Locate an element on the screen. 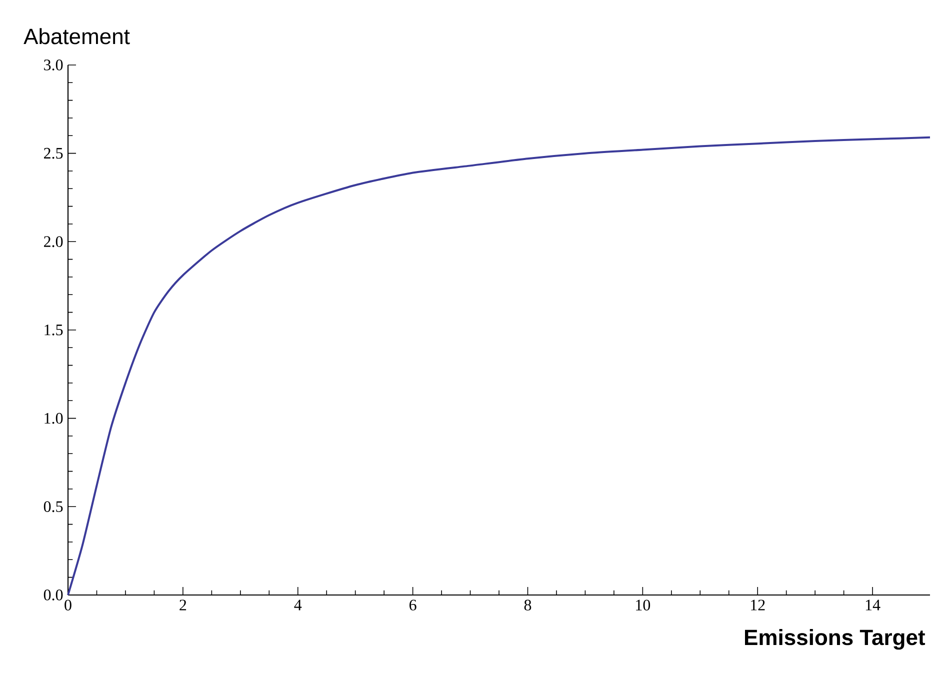  x-tick-label: 8 is located at coordinates (528, 605).